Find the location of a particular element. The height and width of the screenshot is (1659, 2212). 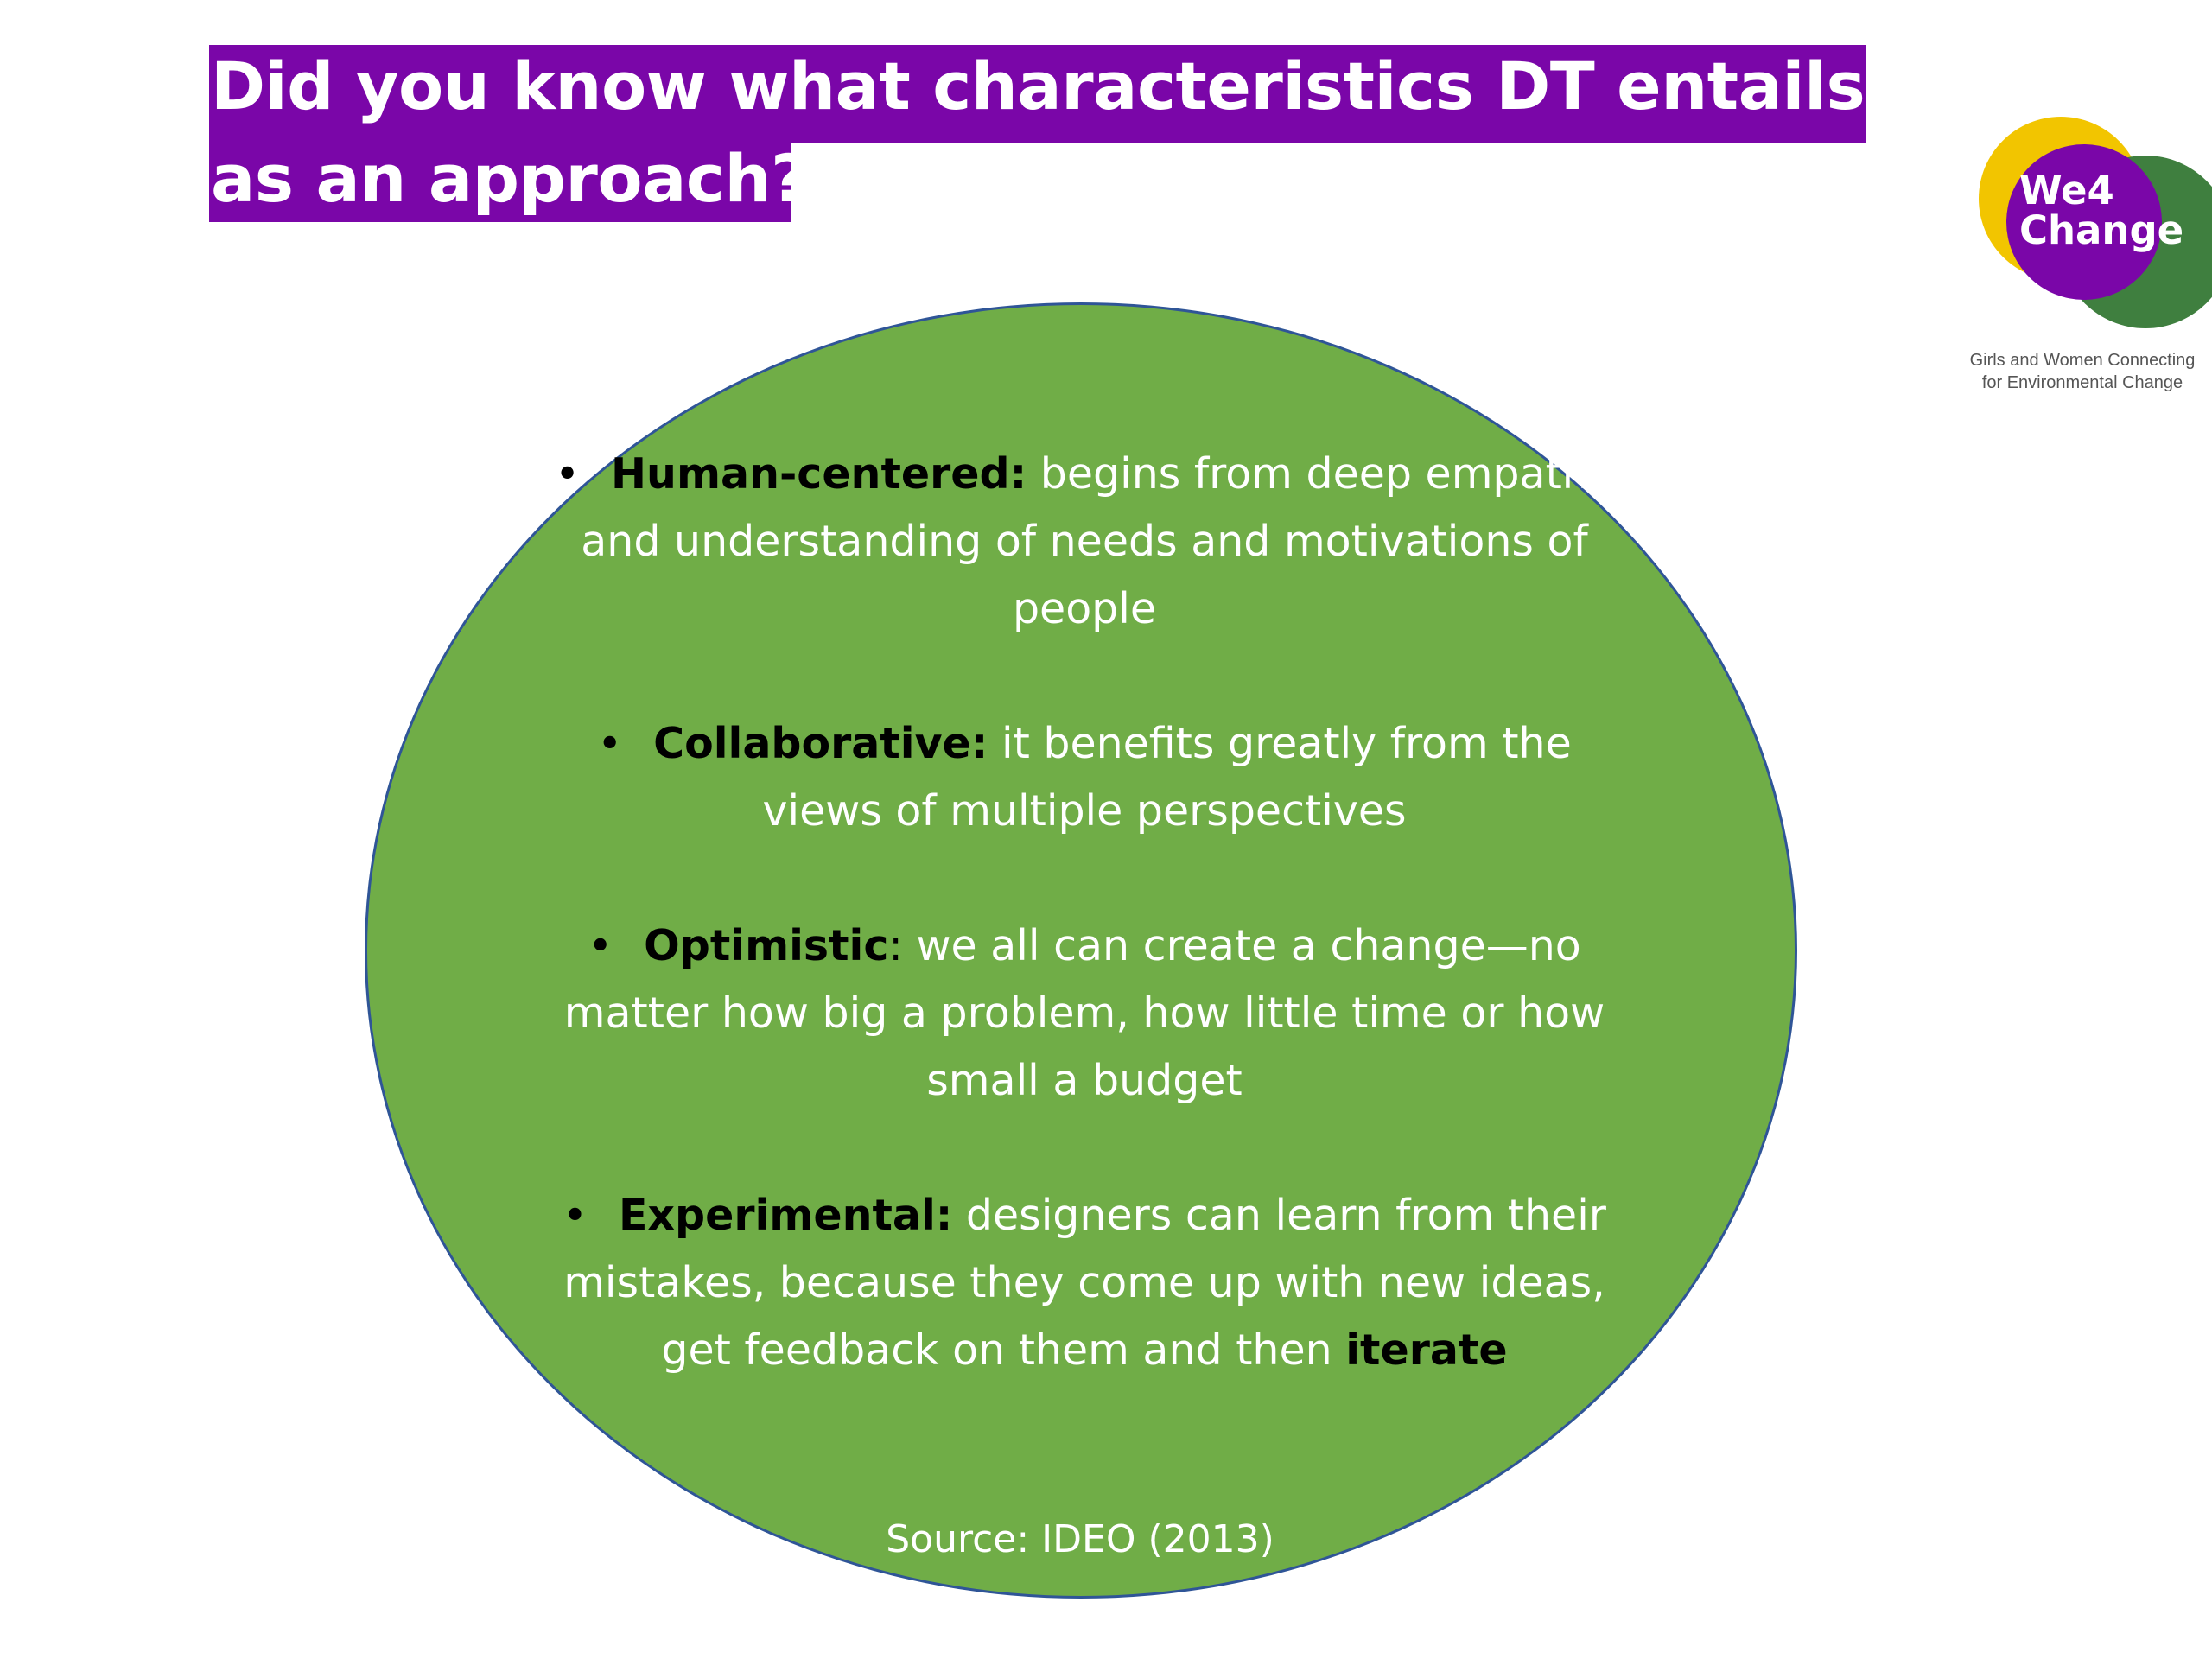

emphasis-iterate: iterate is located at coordinates (1426, 1350).